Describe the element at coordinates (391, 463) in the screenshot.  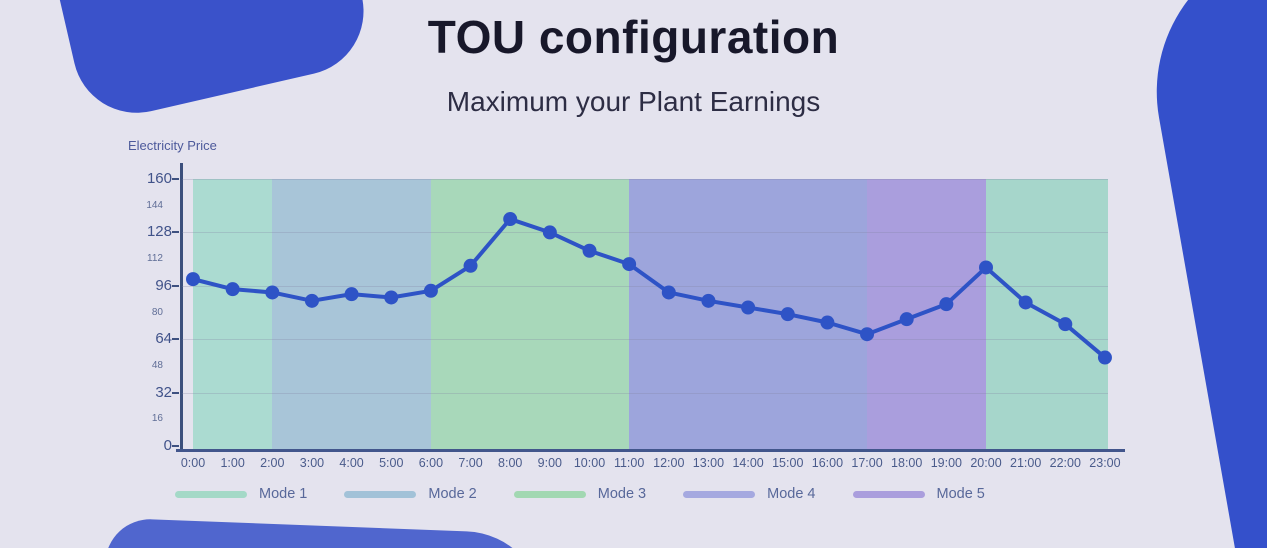
I see `x-tick-label: 5:00` at that location.